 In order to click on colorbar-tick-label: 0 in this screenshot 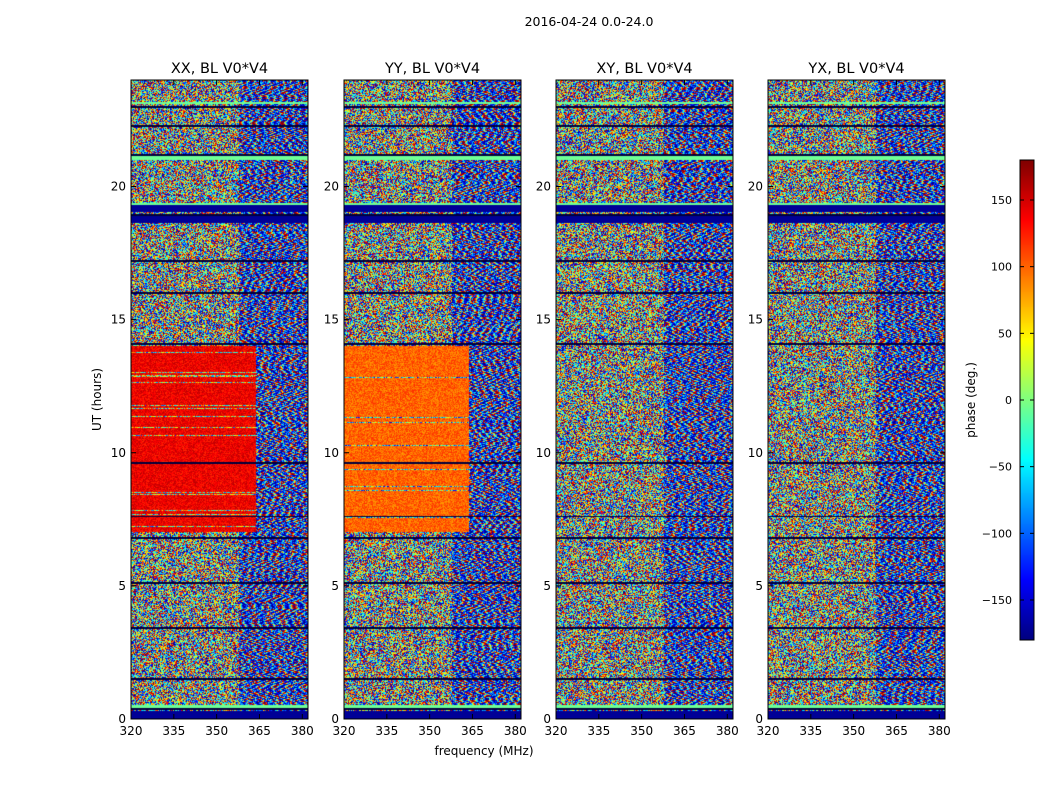, I will do `click(1008, 400)`.